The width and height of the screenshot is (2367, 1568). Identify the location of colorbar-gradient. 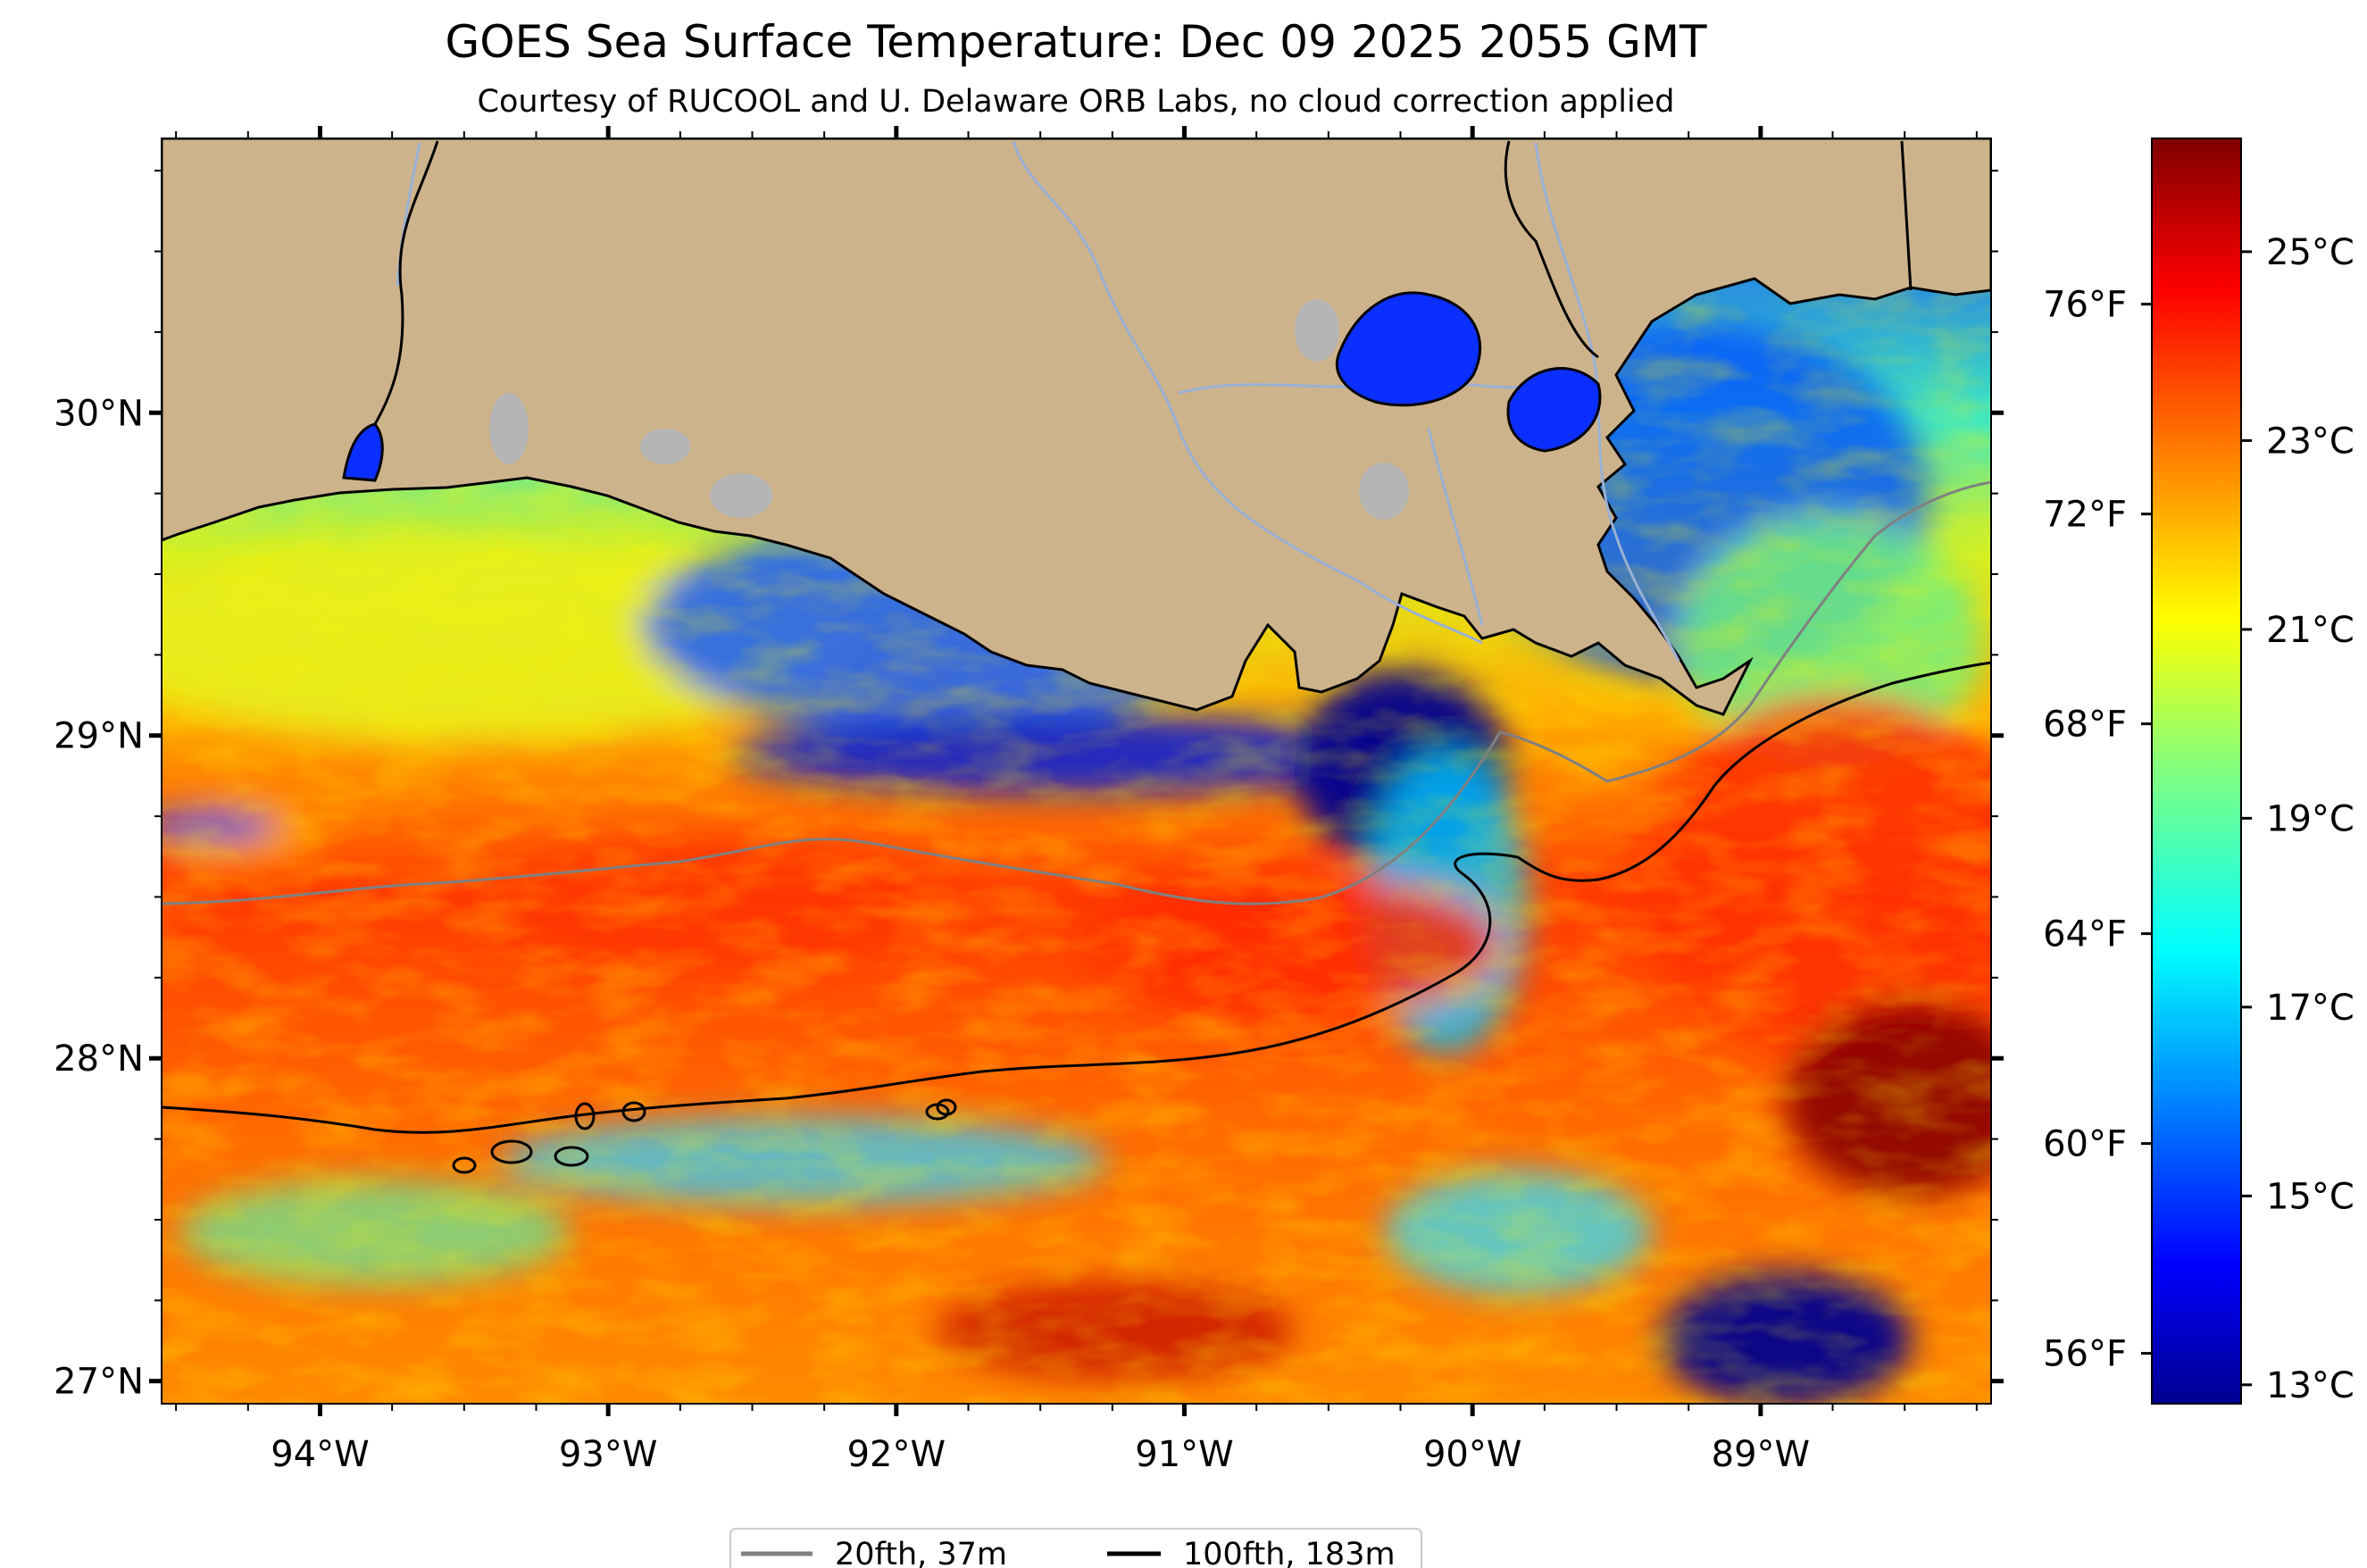
(2196, 771).